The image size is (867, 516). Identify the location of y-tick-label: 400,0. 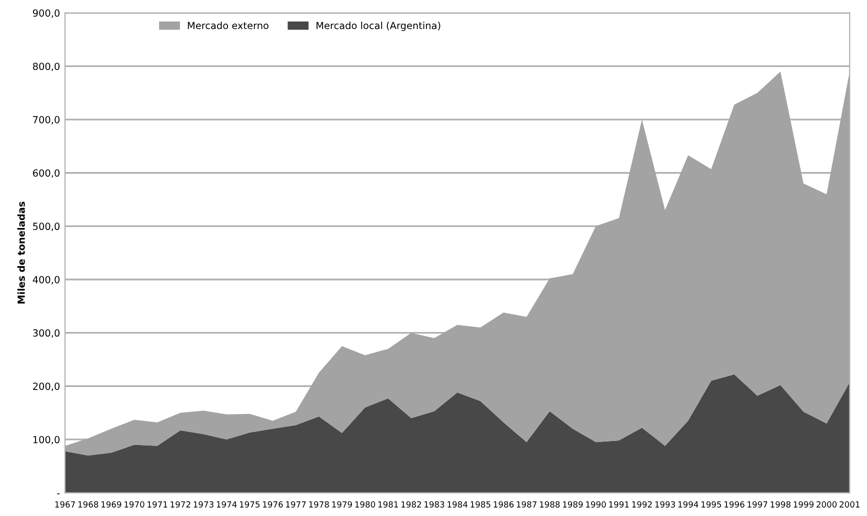
(46, 280).